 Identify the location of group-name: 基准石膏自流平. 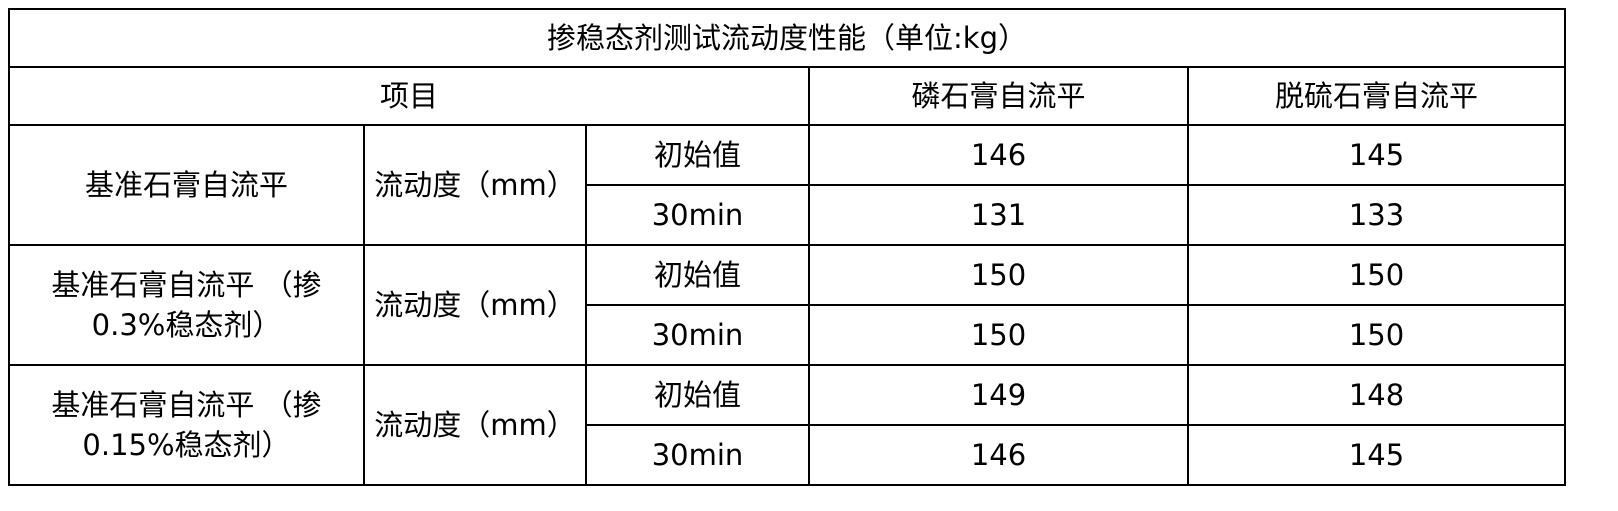
(186, 185).